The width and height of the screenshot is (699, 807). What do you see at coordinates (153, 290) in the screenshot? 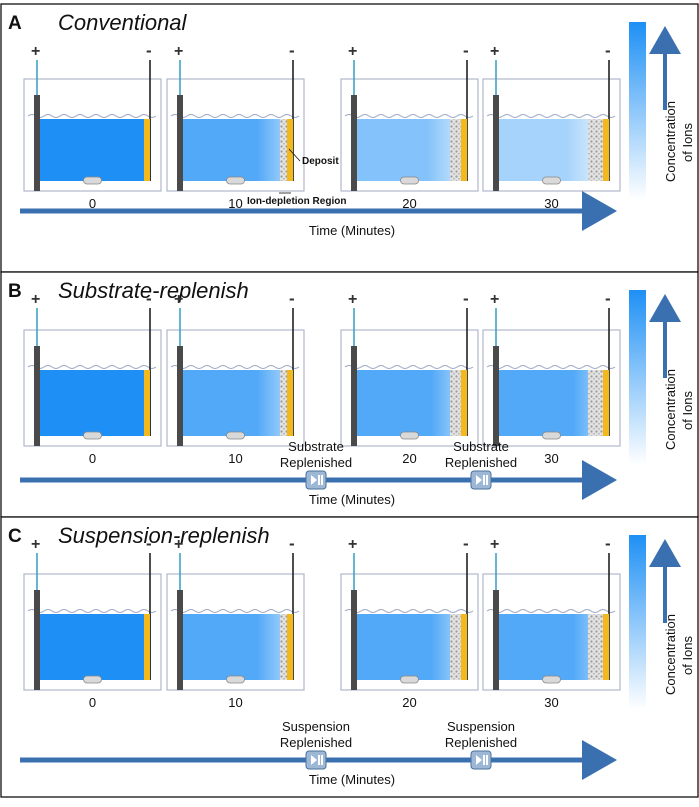
I see `panel-title: Substrate-replenish` at bounding box center [153, 290].